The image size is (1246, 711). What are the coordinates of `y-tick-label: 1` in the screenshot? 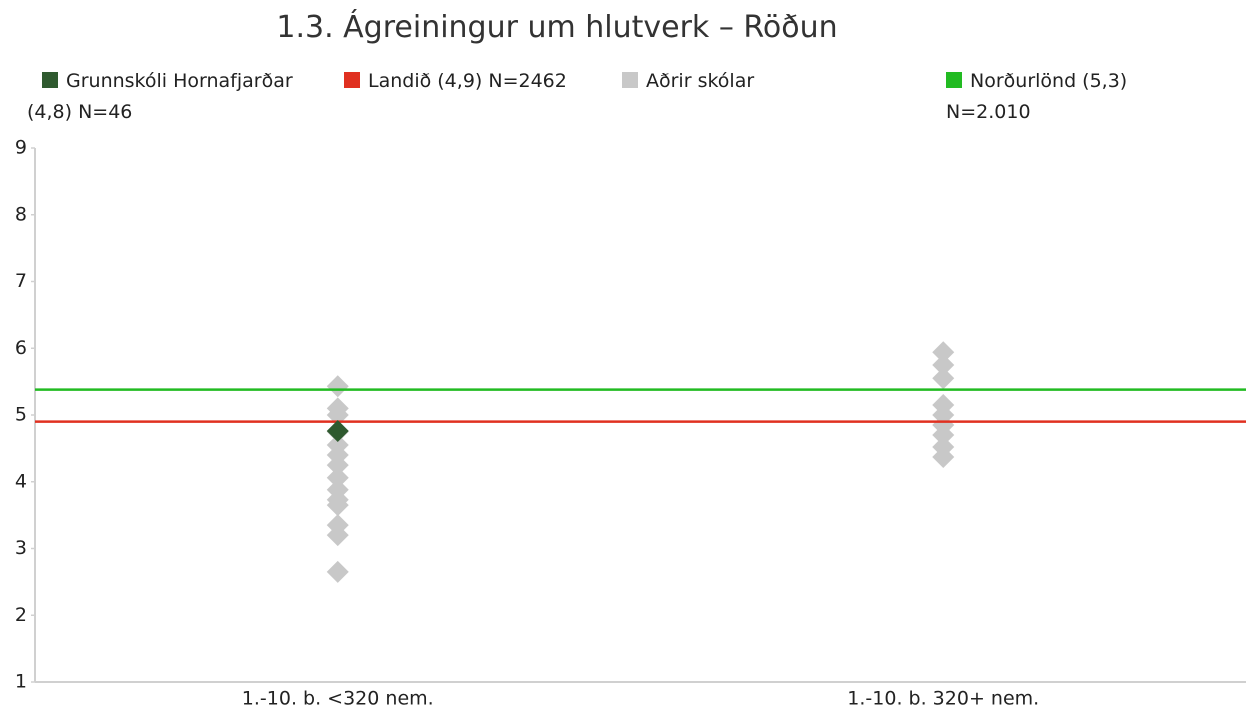 It's located at (21, 682).